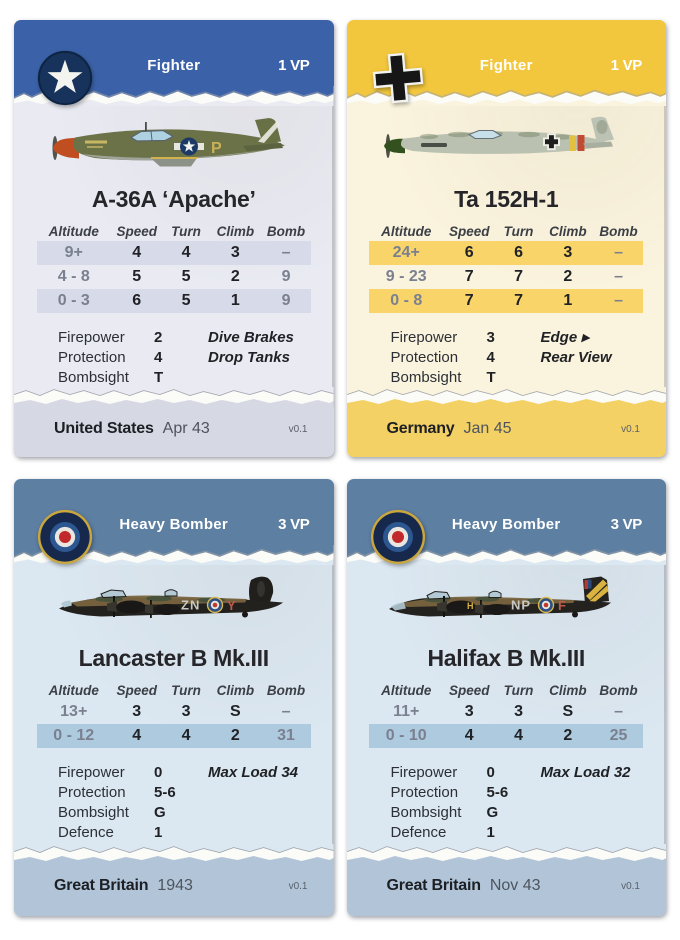  I want to click on stat-bombsight: Bombsight T, so click(466, 377).